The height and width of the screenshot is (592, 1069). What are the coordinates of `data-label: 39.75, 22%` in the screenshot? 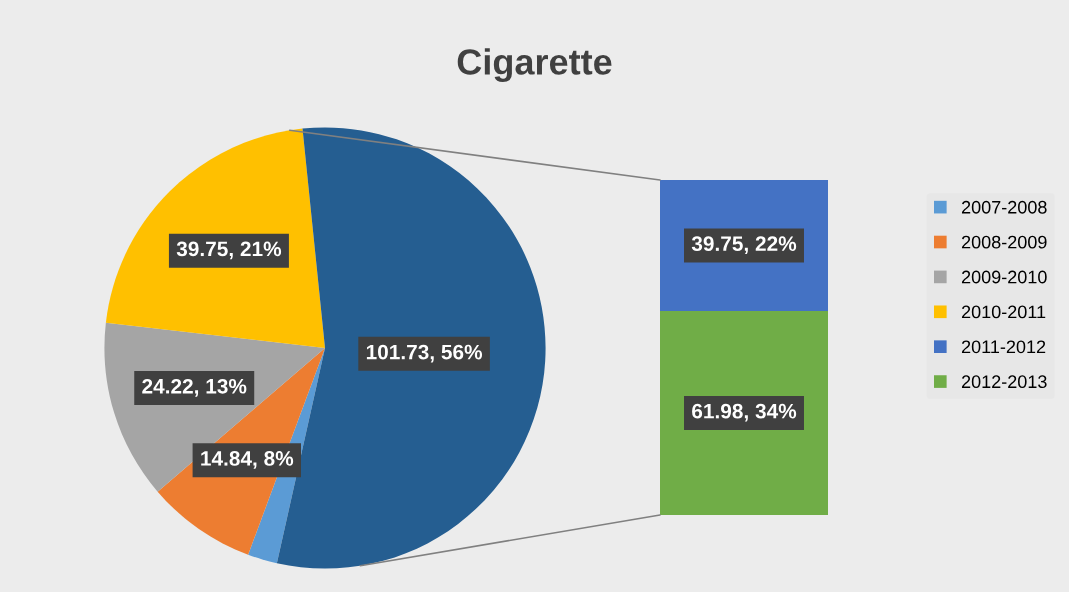 It's located at (744, 245).